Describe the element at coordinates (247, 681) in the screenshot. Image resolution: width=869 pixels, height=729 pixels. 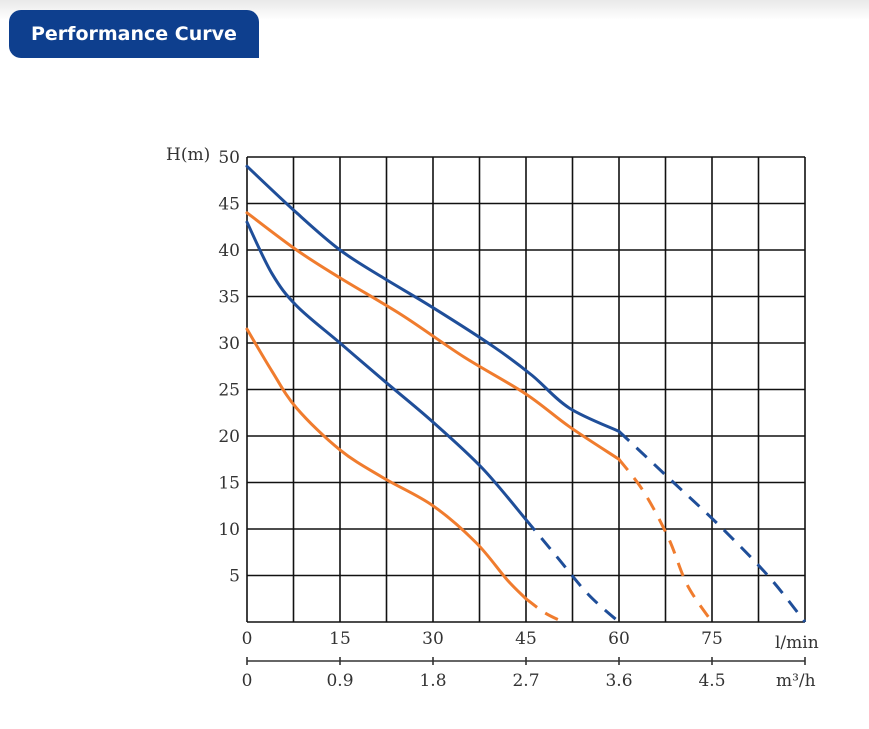
I see `x2-tick-label: 0` at that location.